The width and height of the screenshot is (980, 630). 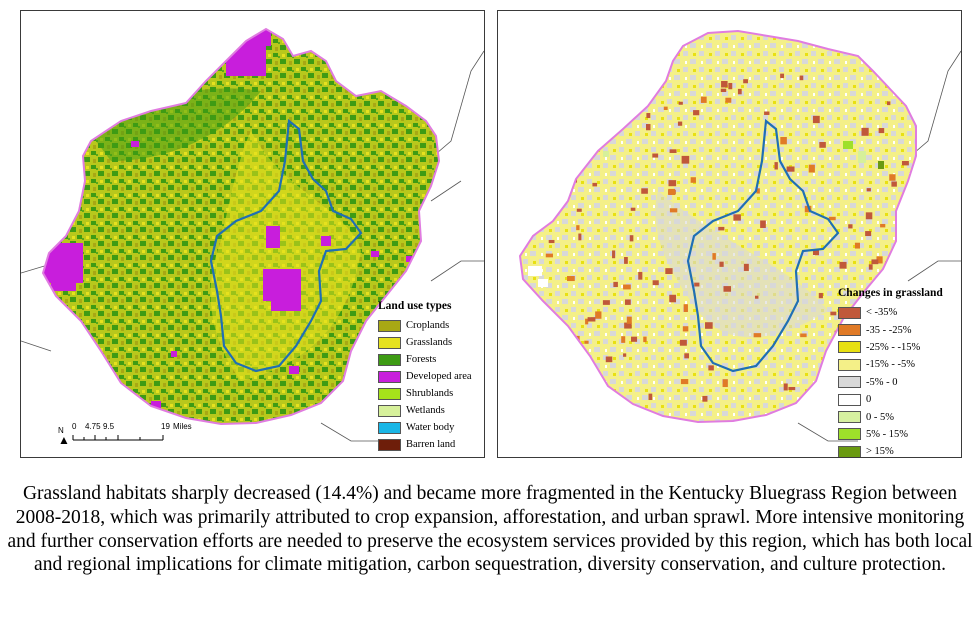 What do you see at coordinates (882, 382) in the screenshot?
I see `grassland-change-legend-label: -5% - 0` at bounding box center [882, 382].